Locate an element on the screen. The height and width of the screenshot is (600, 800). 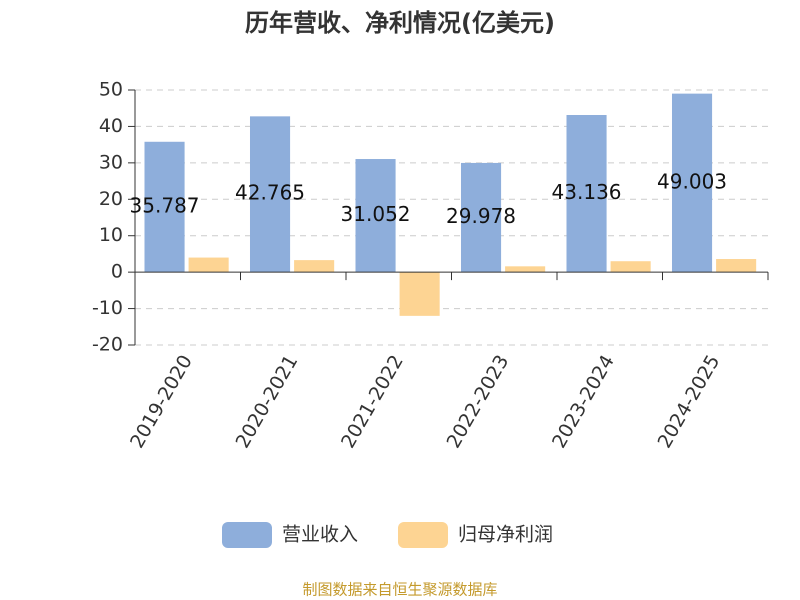
y-tick-label: 10 is located at coordinates (111, 235).